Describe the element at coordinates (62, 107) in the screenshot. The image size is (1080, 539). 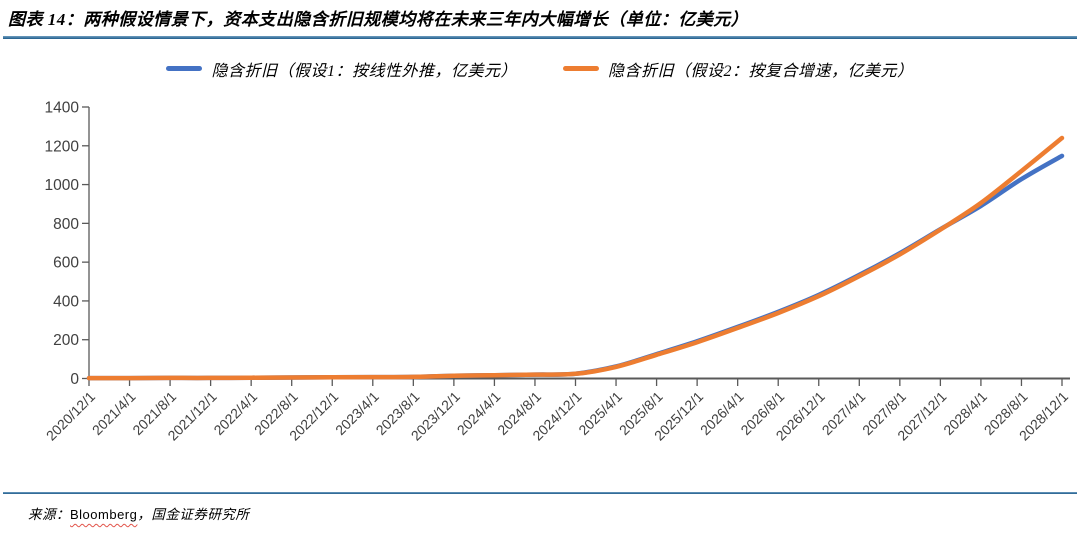
I see `y-tick-label: 1400` at that location.